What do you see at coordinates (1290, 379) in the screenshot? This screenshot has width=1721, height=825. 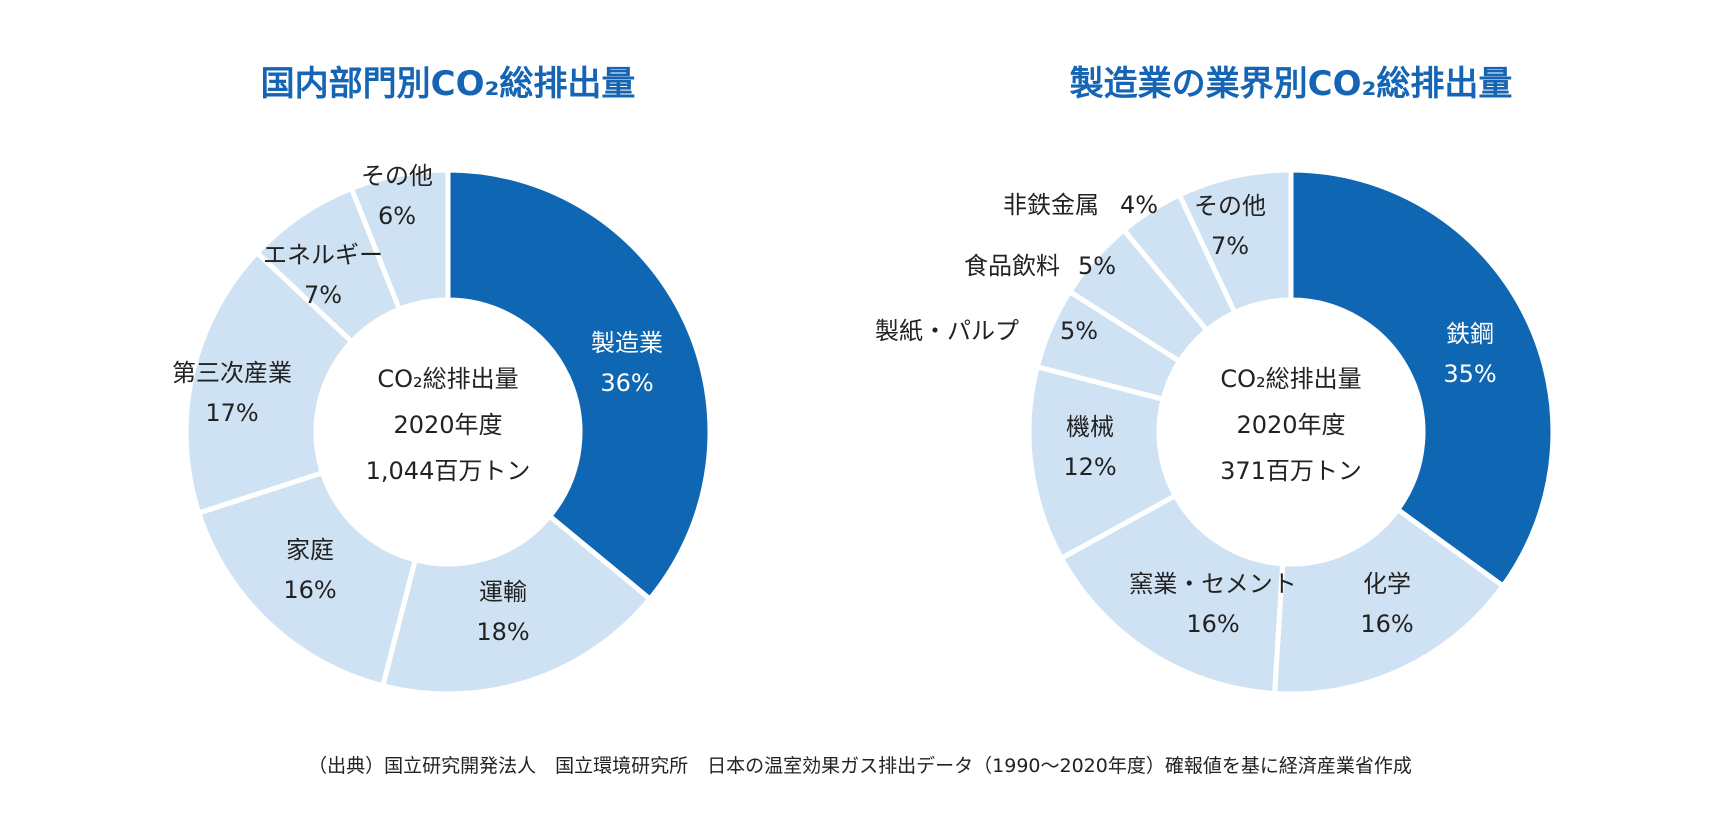 I see `right-center-line-1: CO₂総排出量` at bounding box center [1290, 379].